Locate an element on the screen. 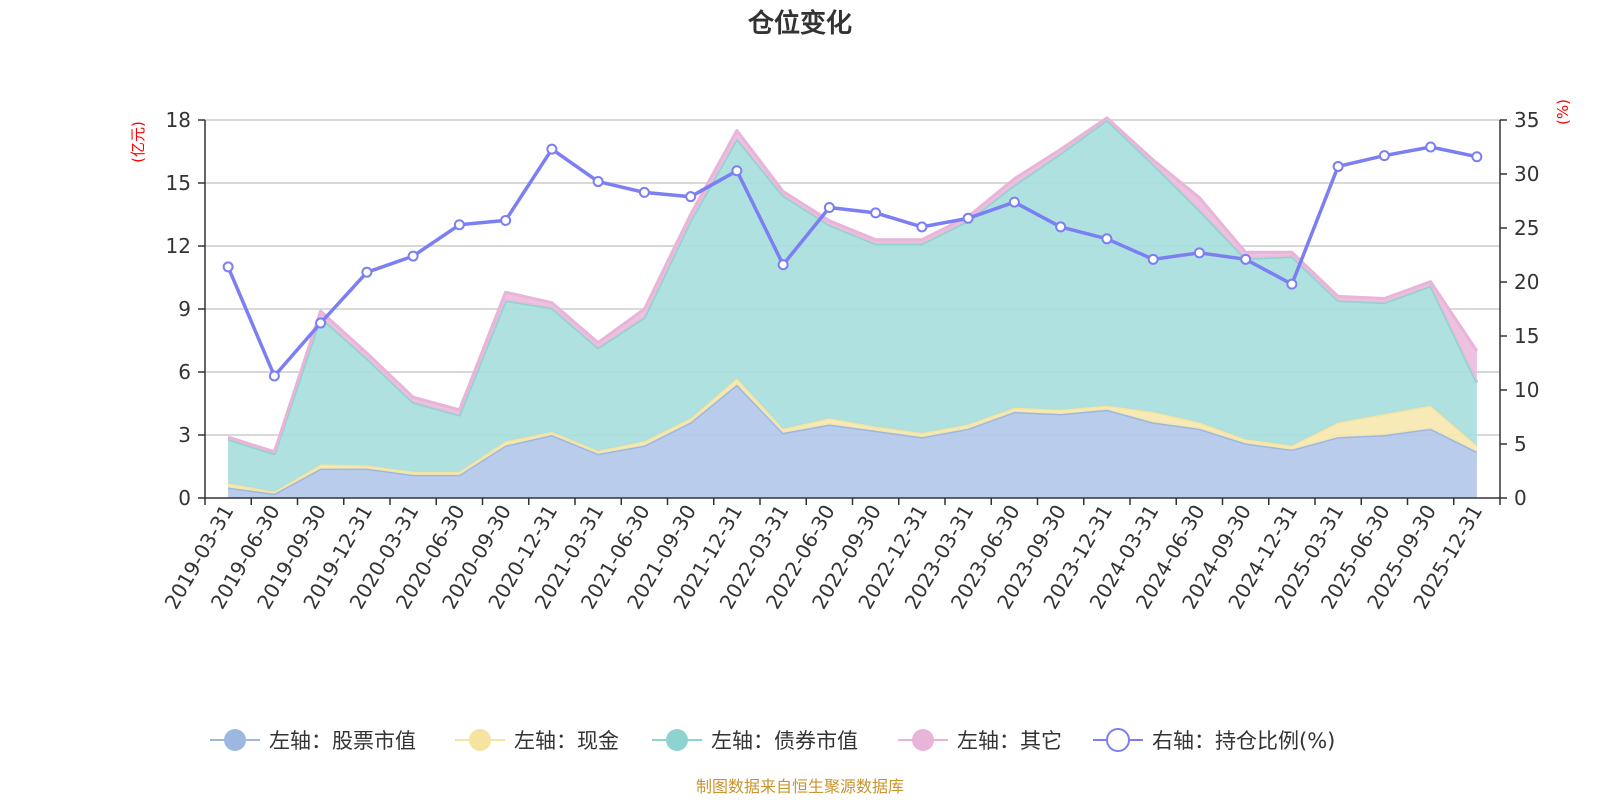  right-tick-label: 0 is located at coordinates (1520, 498).